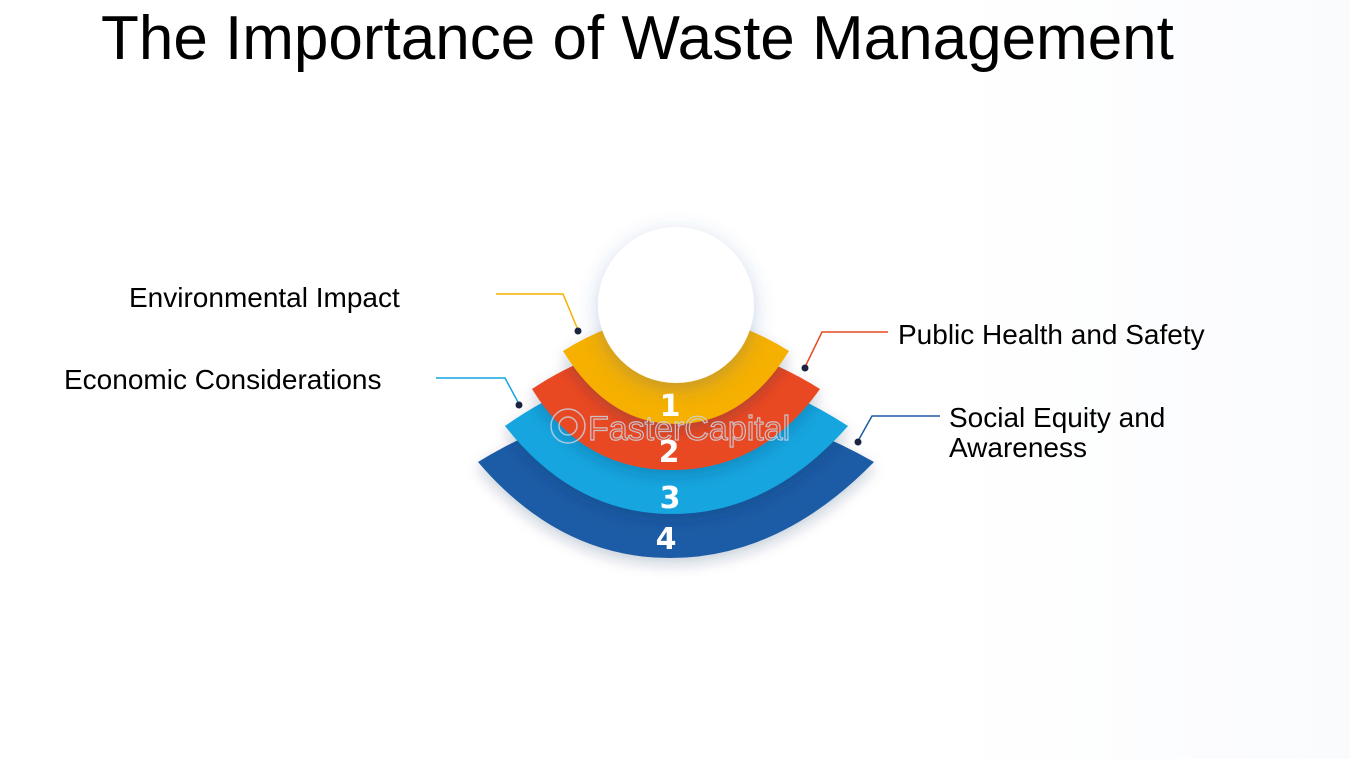  Describe the element at coordinates (539, 314) in the screenshot. I see `connector-environmental` at that location.